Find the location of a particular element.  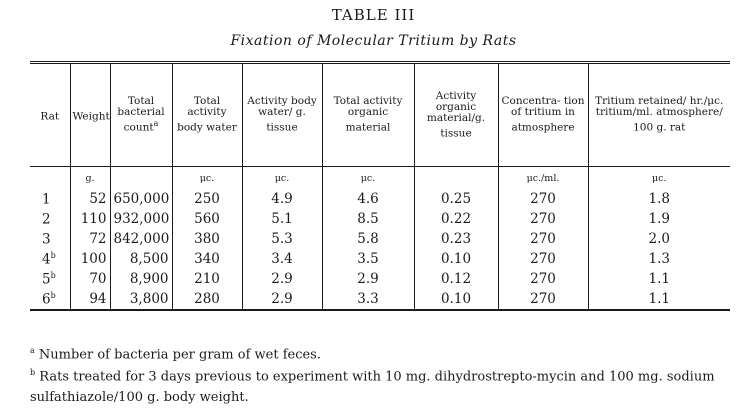

body-water-per-g-cell: 3.4 is located at coordinates (281, 259).